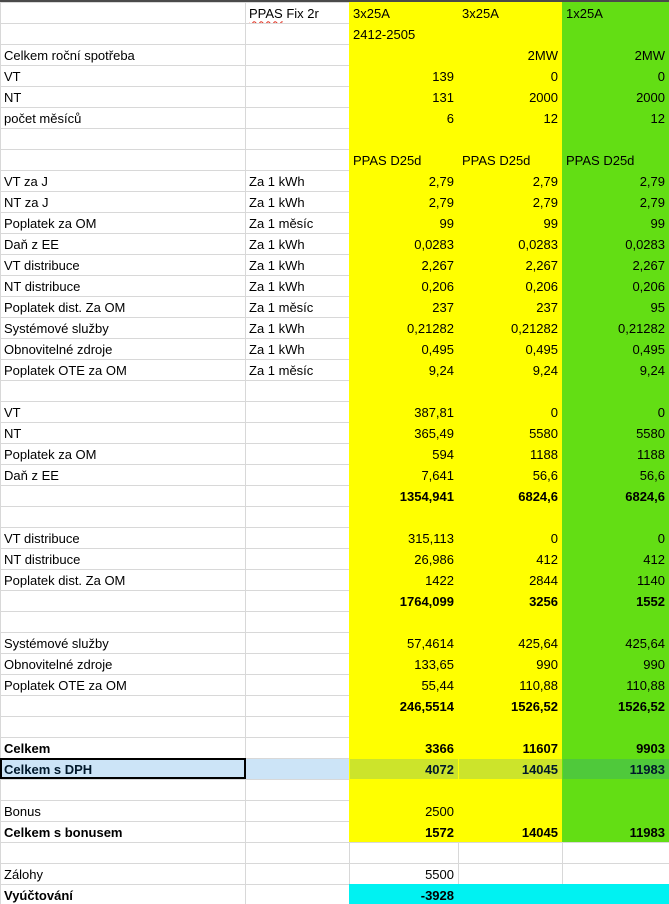  Describe the element at coordinates (403, 285) in the screenshot. I see `cell-c14: 0,206` at that location.